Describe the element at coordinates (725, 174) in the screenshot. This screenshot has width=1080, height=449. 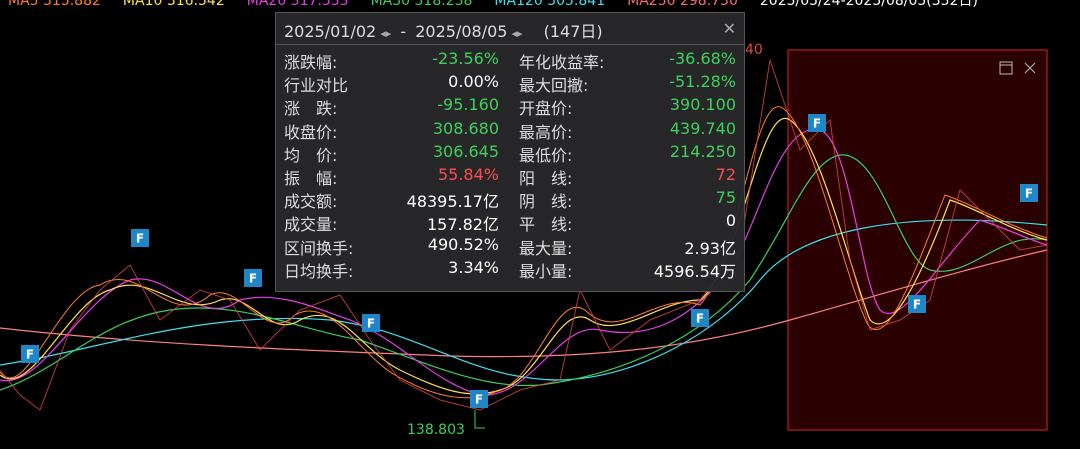
I see `stat-value: 72` at that location.